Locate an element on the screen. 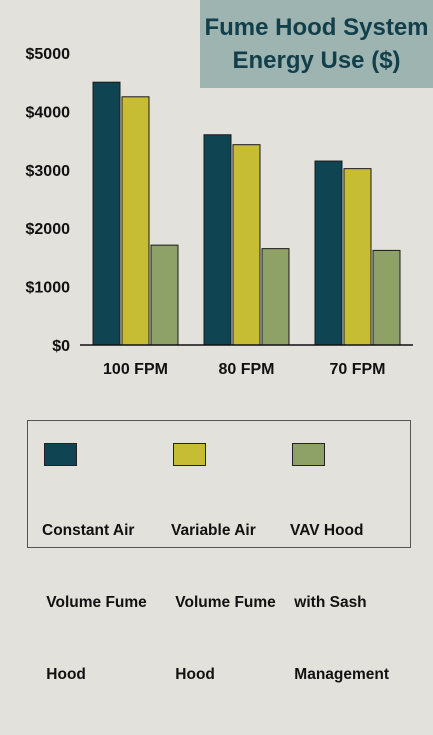  y-tick-label: $5000 is located at coordinates (48, 54).